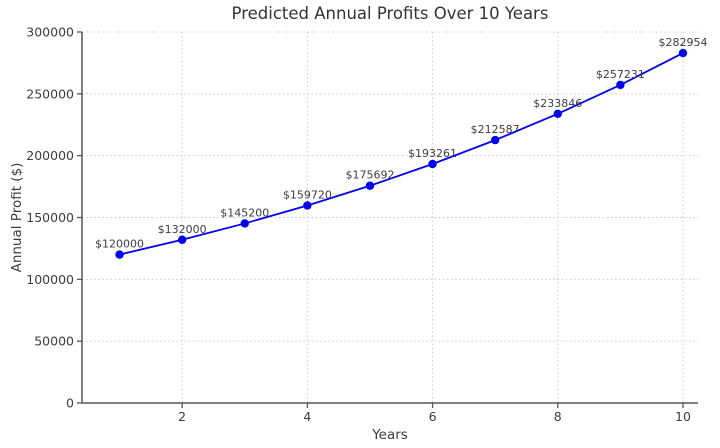 This screenshot has width=720, height=448. Describe the element at coordinates (389, 435) in the screenshot. I see `x-axis-label: Years` at that location.